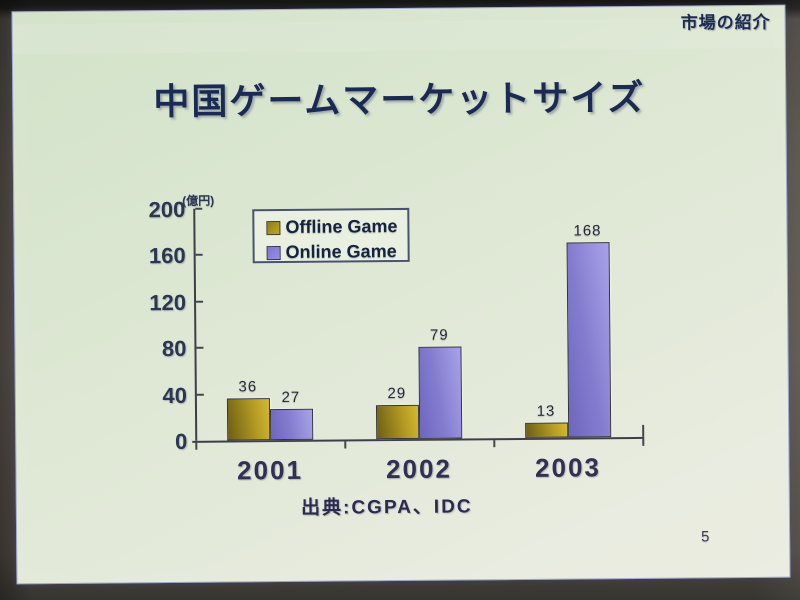 Image resolution: width=800 pixels, height=600 pixels. I want to click on y-axis-unit-label: (億円), so click(198, 200).